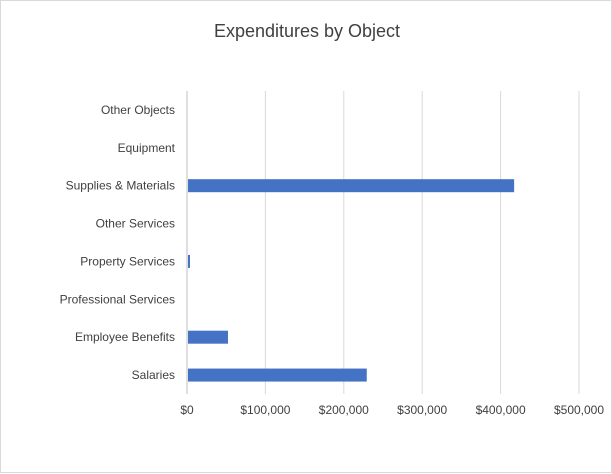 Image resolution: width=612 pixels, height=474 pixels. Describe the element at coordinates (307, 31) in the screenshot. I see `chart-title: Expenditures by Object` at that location.